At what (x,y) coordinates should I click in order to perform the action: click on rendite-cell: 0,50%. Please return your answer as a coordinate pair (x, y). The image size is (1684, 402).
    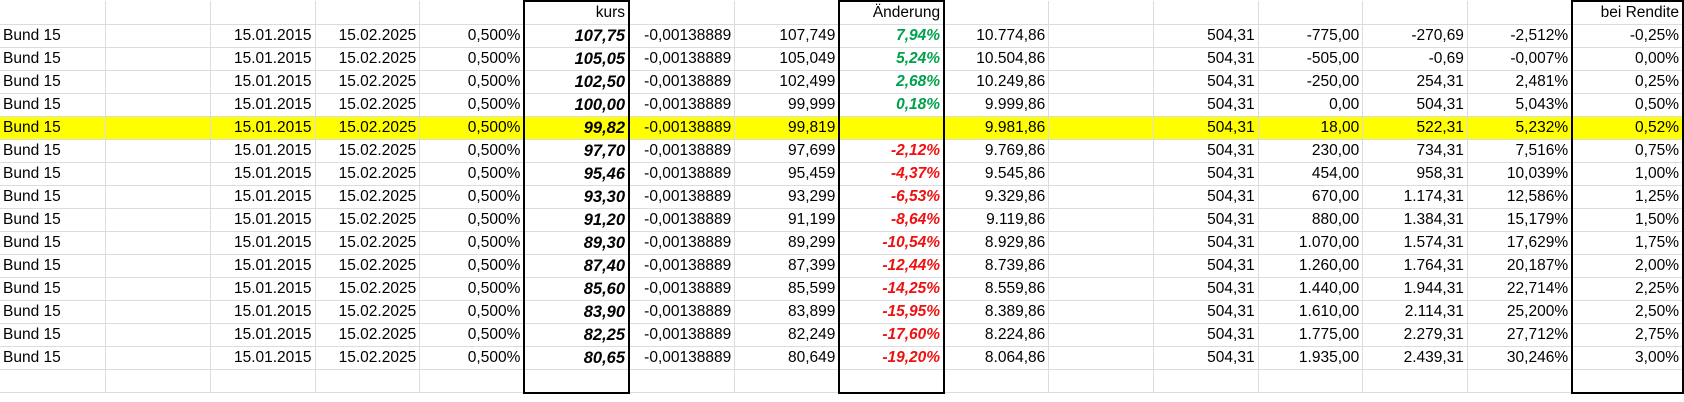
    Looking at the image, I should click on (1627, 105).